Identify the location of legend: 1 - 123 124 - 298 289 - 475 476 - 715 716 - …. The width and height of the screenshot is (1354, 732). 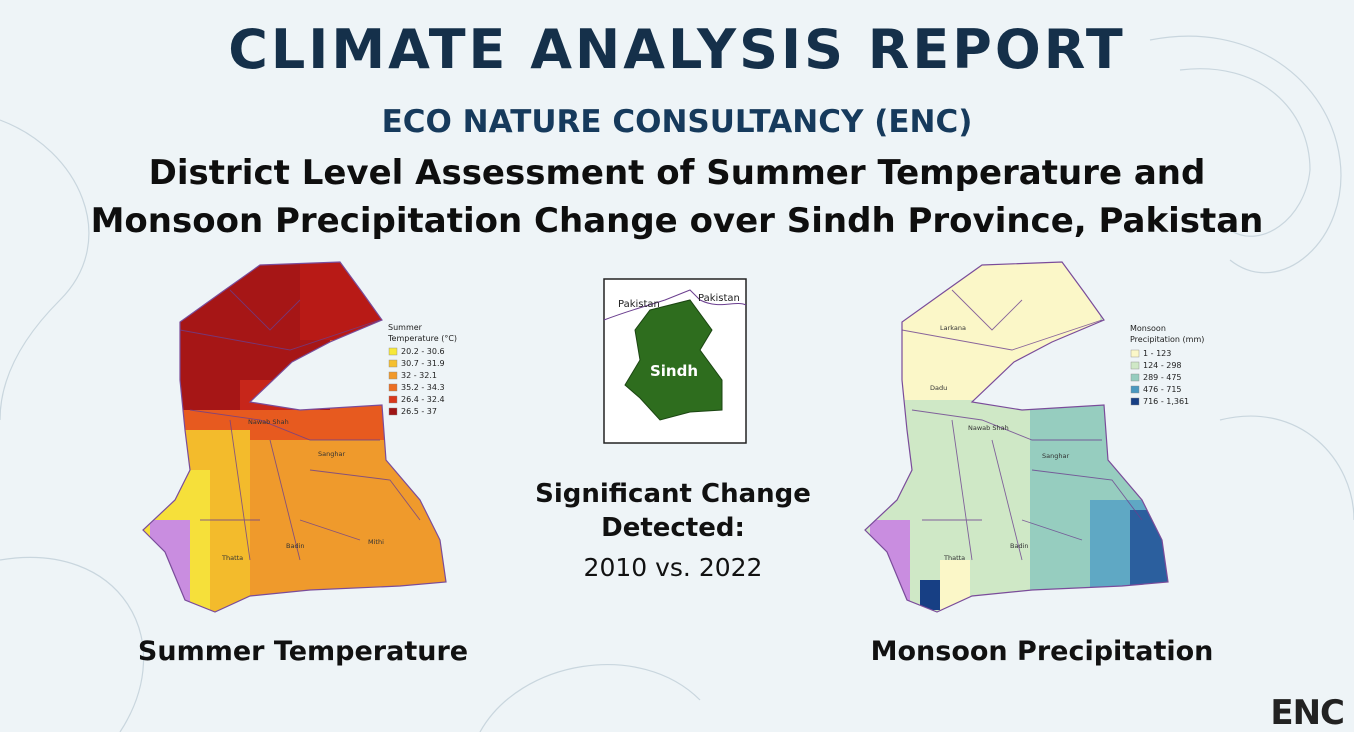
(1159, 377).